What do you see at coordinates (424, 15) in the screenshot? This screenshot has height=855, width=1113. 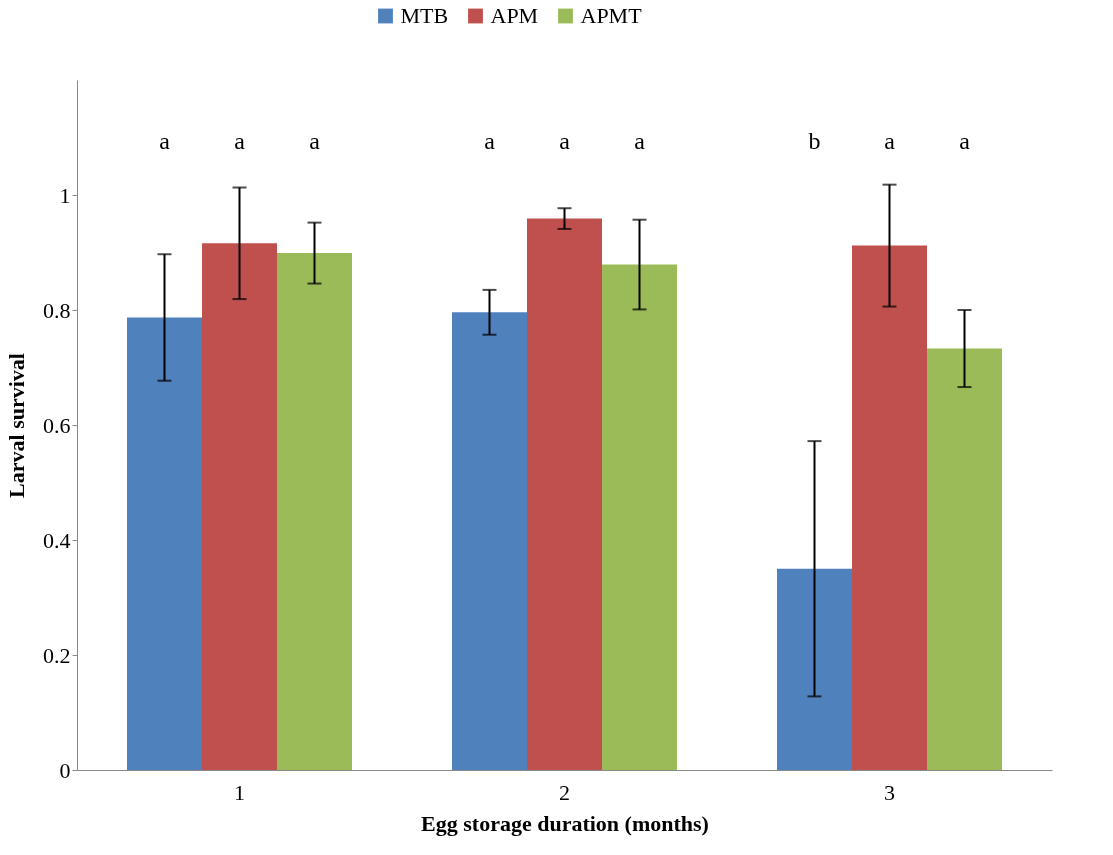 I see `legend-label: MTB` at bounding box center [424, 15].